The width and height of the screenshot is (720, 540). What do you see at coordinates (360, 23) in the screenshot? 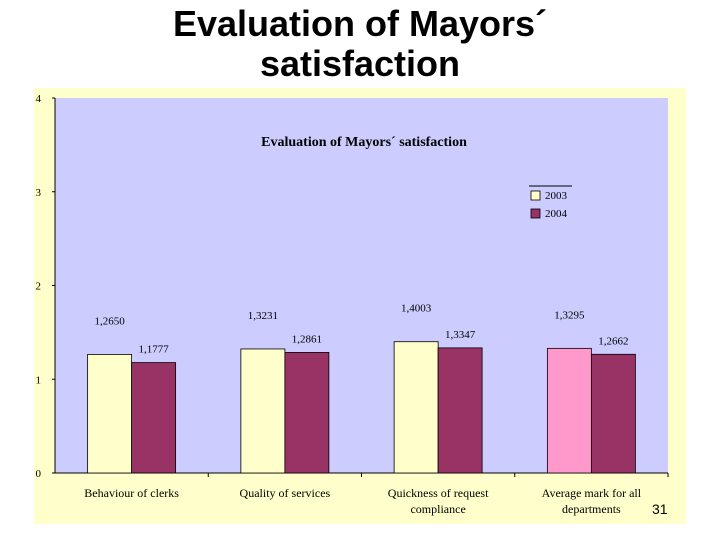
I see `slide-title-line1: Evaluation of Mayors´` at bounding box center [360, 23].